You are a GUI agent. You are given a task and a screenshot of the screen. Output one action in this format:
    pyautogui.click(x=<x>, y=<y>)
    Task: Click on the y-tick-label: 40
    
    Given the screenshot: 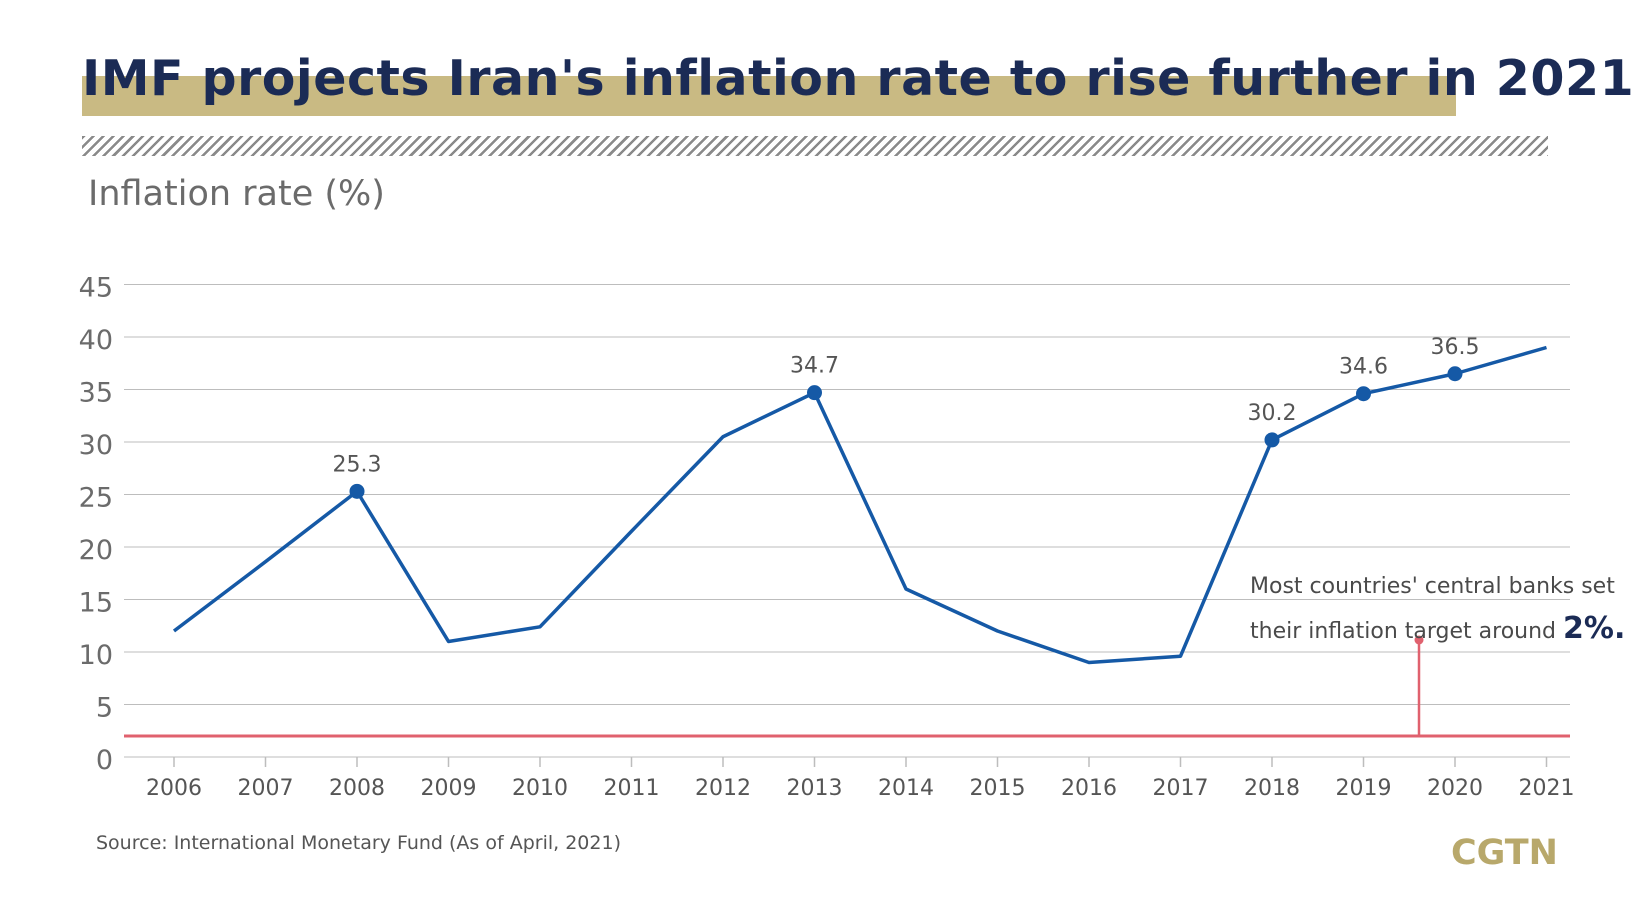 What is the action you would take?
    pyautogui.click(x=96, y=340)
    